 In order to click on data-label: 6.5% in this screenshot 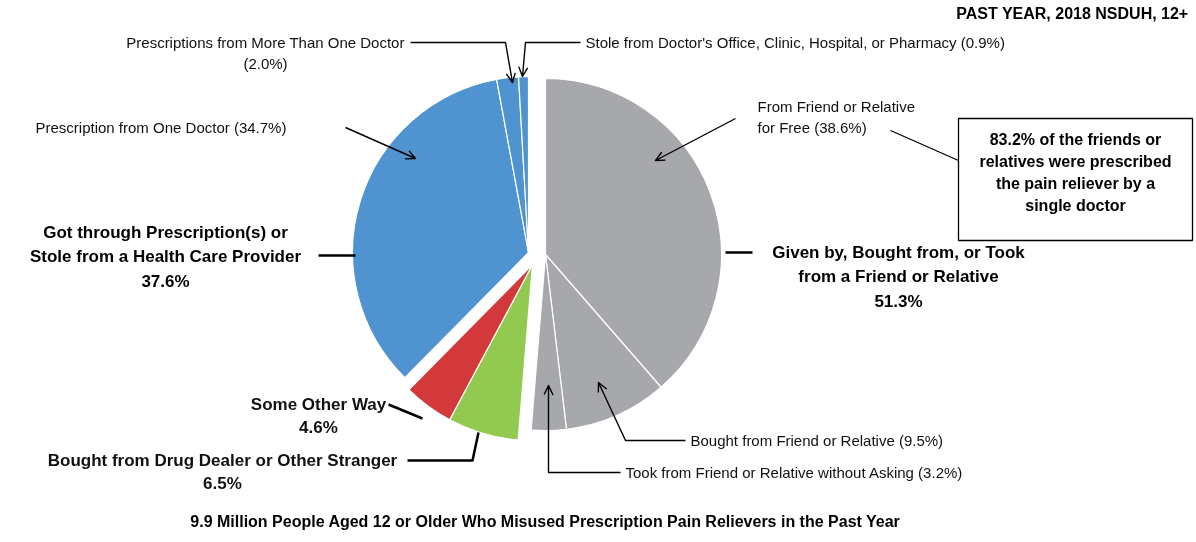, I will do `click(222, 484)`.